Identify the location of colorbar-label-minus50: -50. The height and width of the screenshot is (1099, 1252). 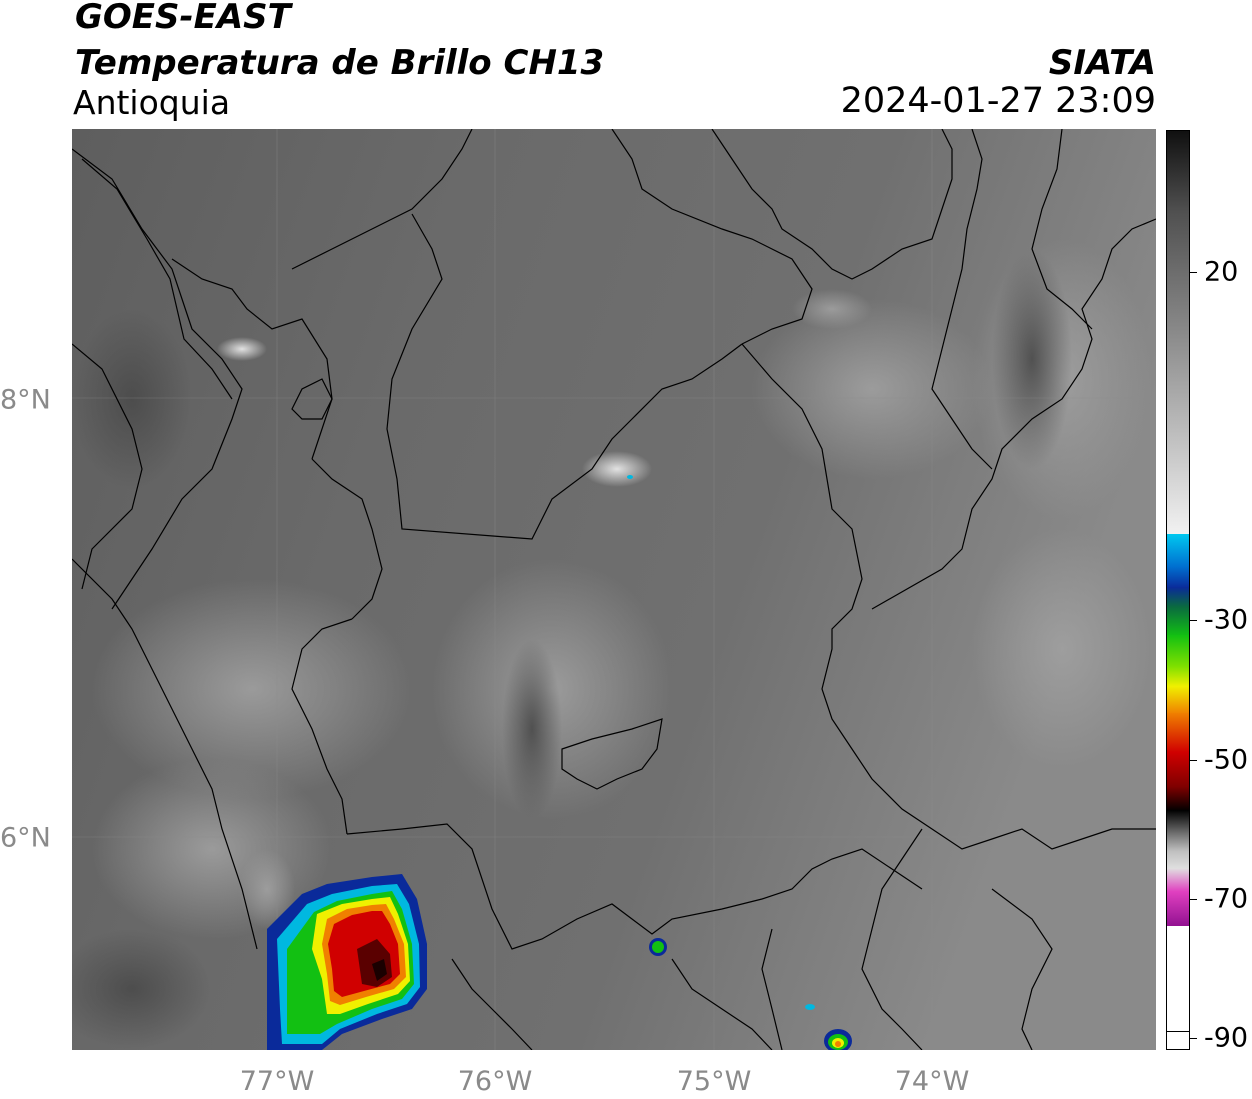
(1226, 760).